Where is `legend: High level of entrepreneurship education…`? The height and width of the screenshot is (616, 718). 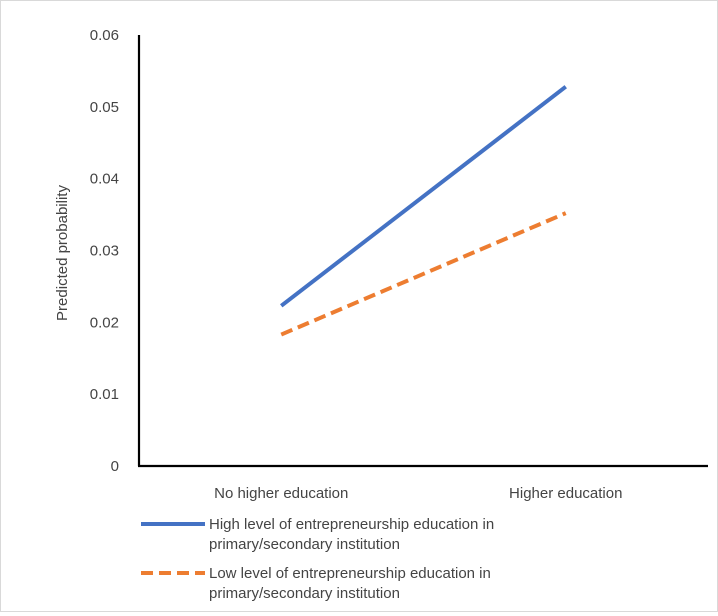
legend: High level of entrepreneurship education… is located at coordinates (317, 559).